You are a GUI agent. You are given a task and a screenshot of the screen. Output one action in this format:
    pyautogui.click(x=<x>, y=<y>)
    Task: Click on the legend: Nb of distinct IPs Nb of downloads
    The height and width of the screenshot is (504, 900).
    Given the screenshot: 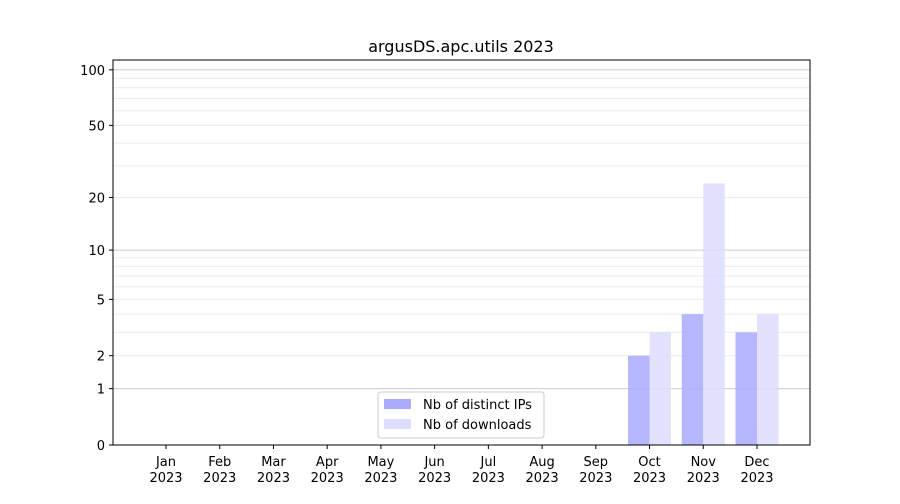 What is the action you would take?
    pyautogui.click(x=461, y=415)
    